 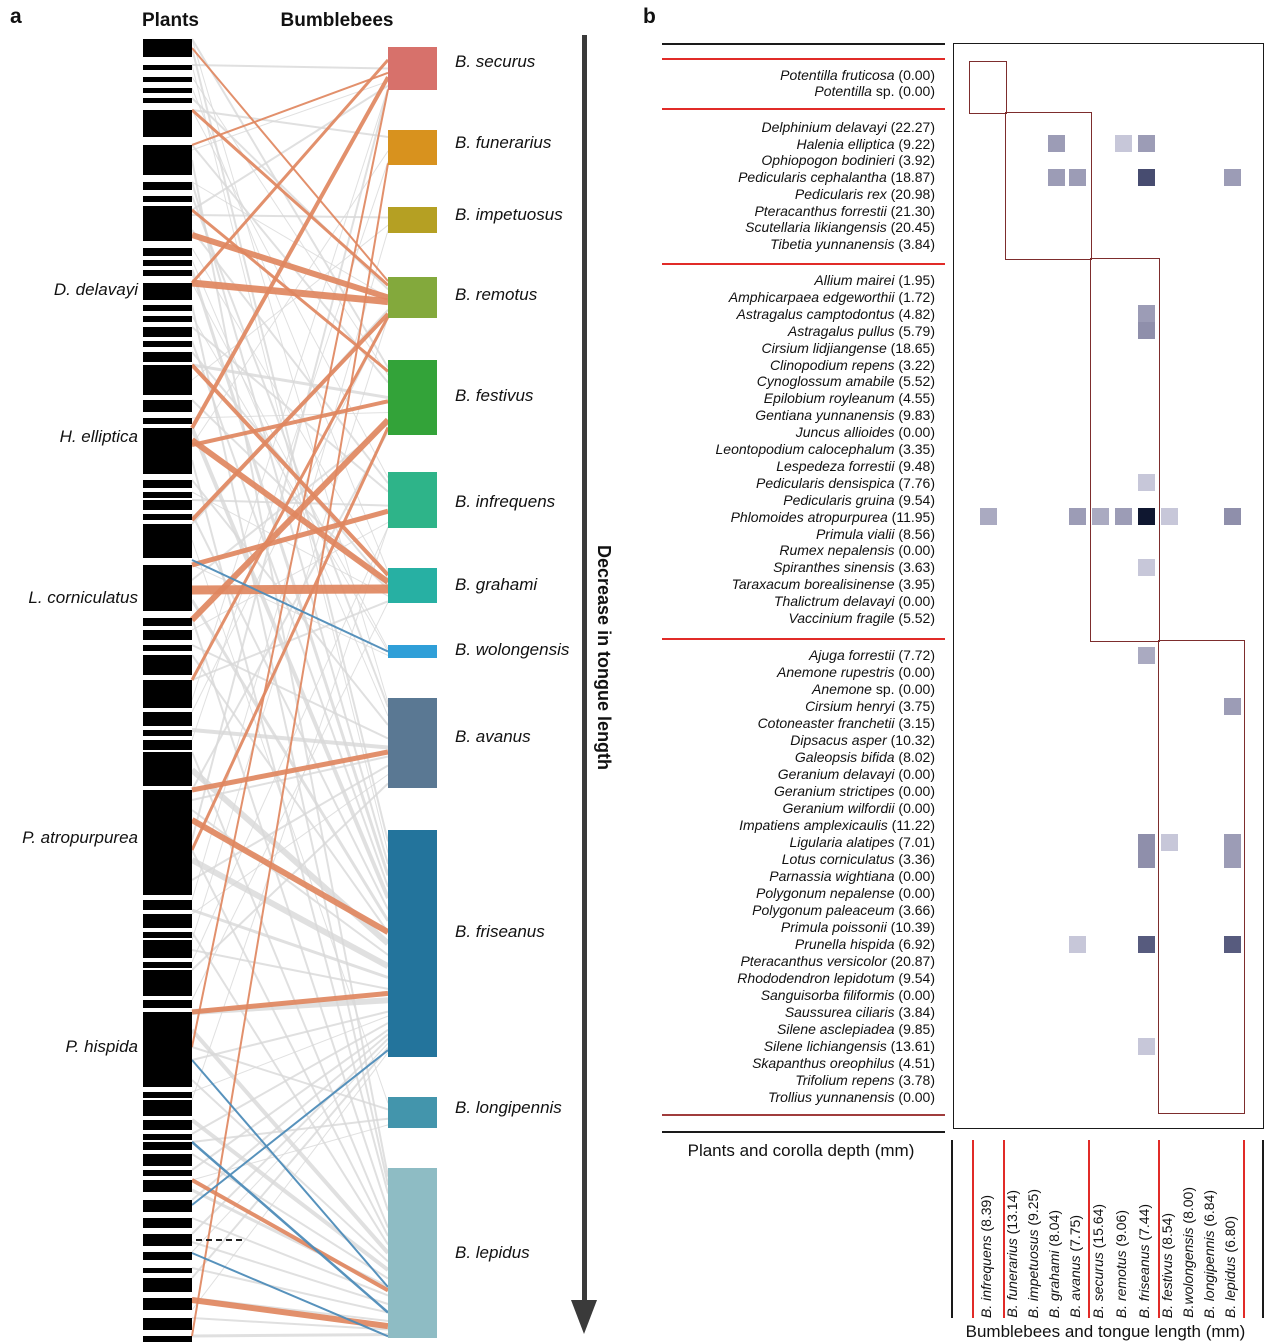 What do you see at coordinates (1244, 1229) in the screenshot?
I see `axis-red-line` at bounding box center [1244, 1229].